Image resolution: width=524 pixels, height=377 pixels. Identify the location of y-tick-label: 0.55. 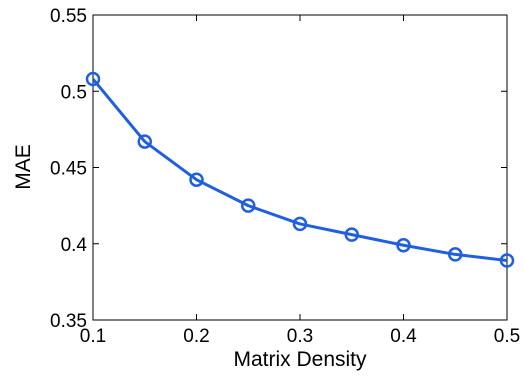
(68, 16).